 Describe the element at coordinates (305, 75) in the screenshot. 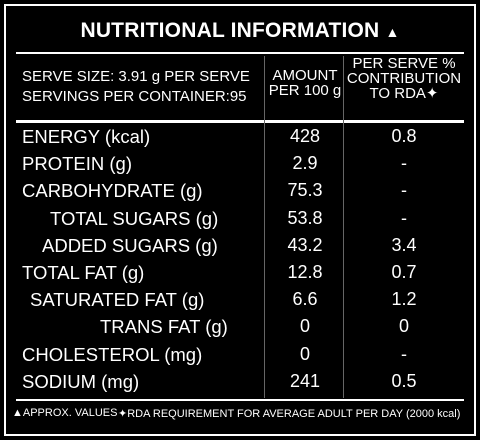

I see `column-header: AMOUNT` at that location.